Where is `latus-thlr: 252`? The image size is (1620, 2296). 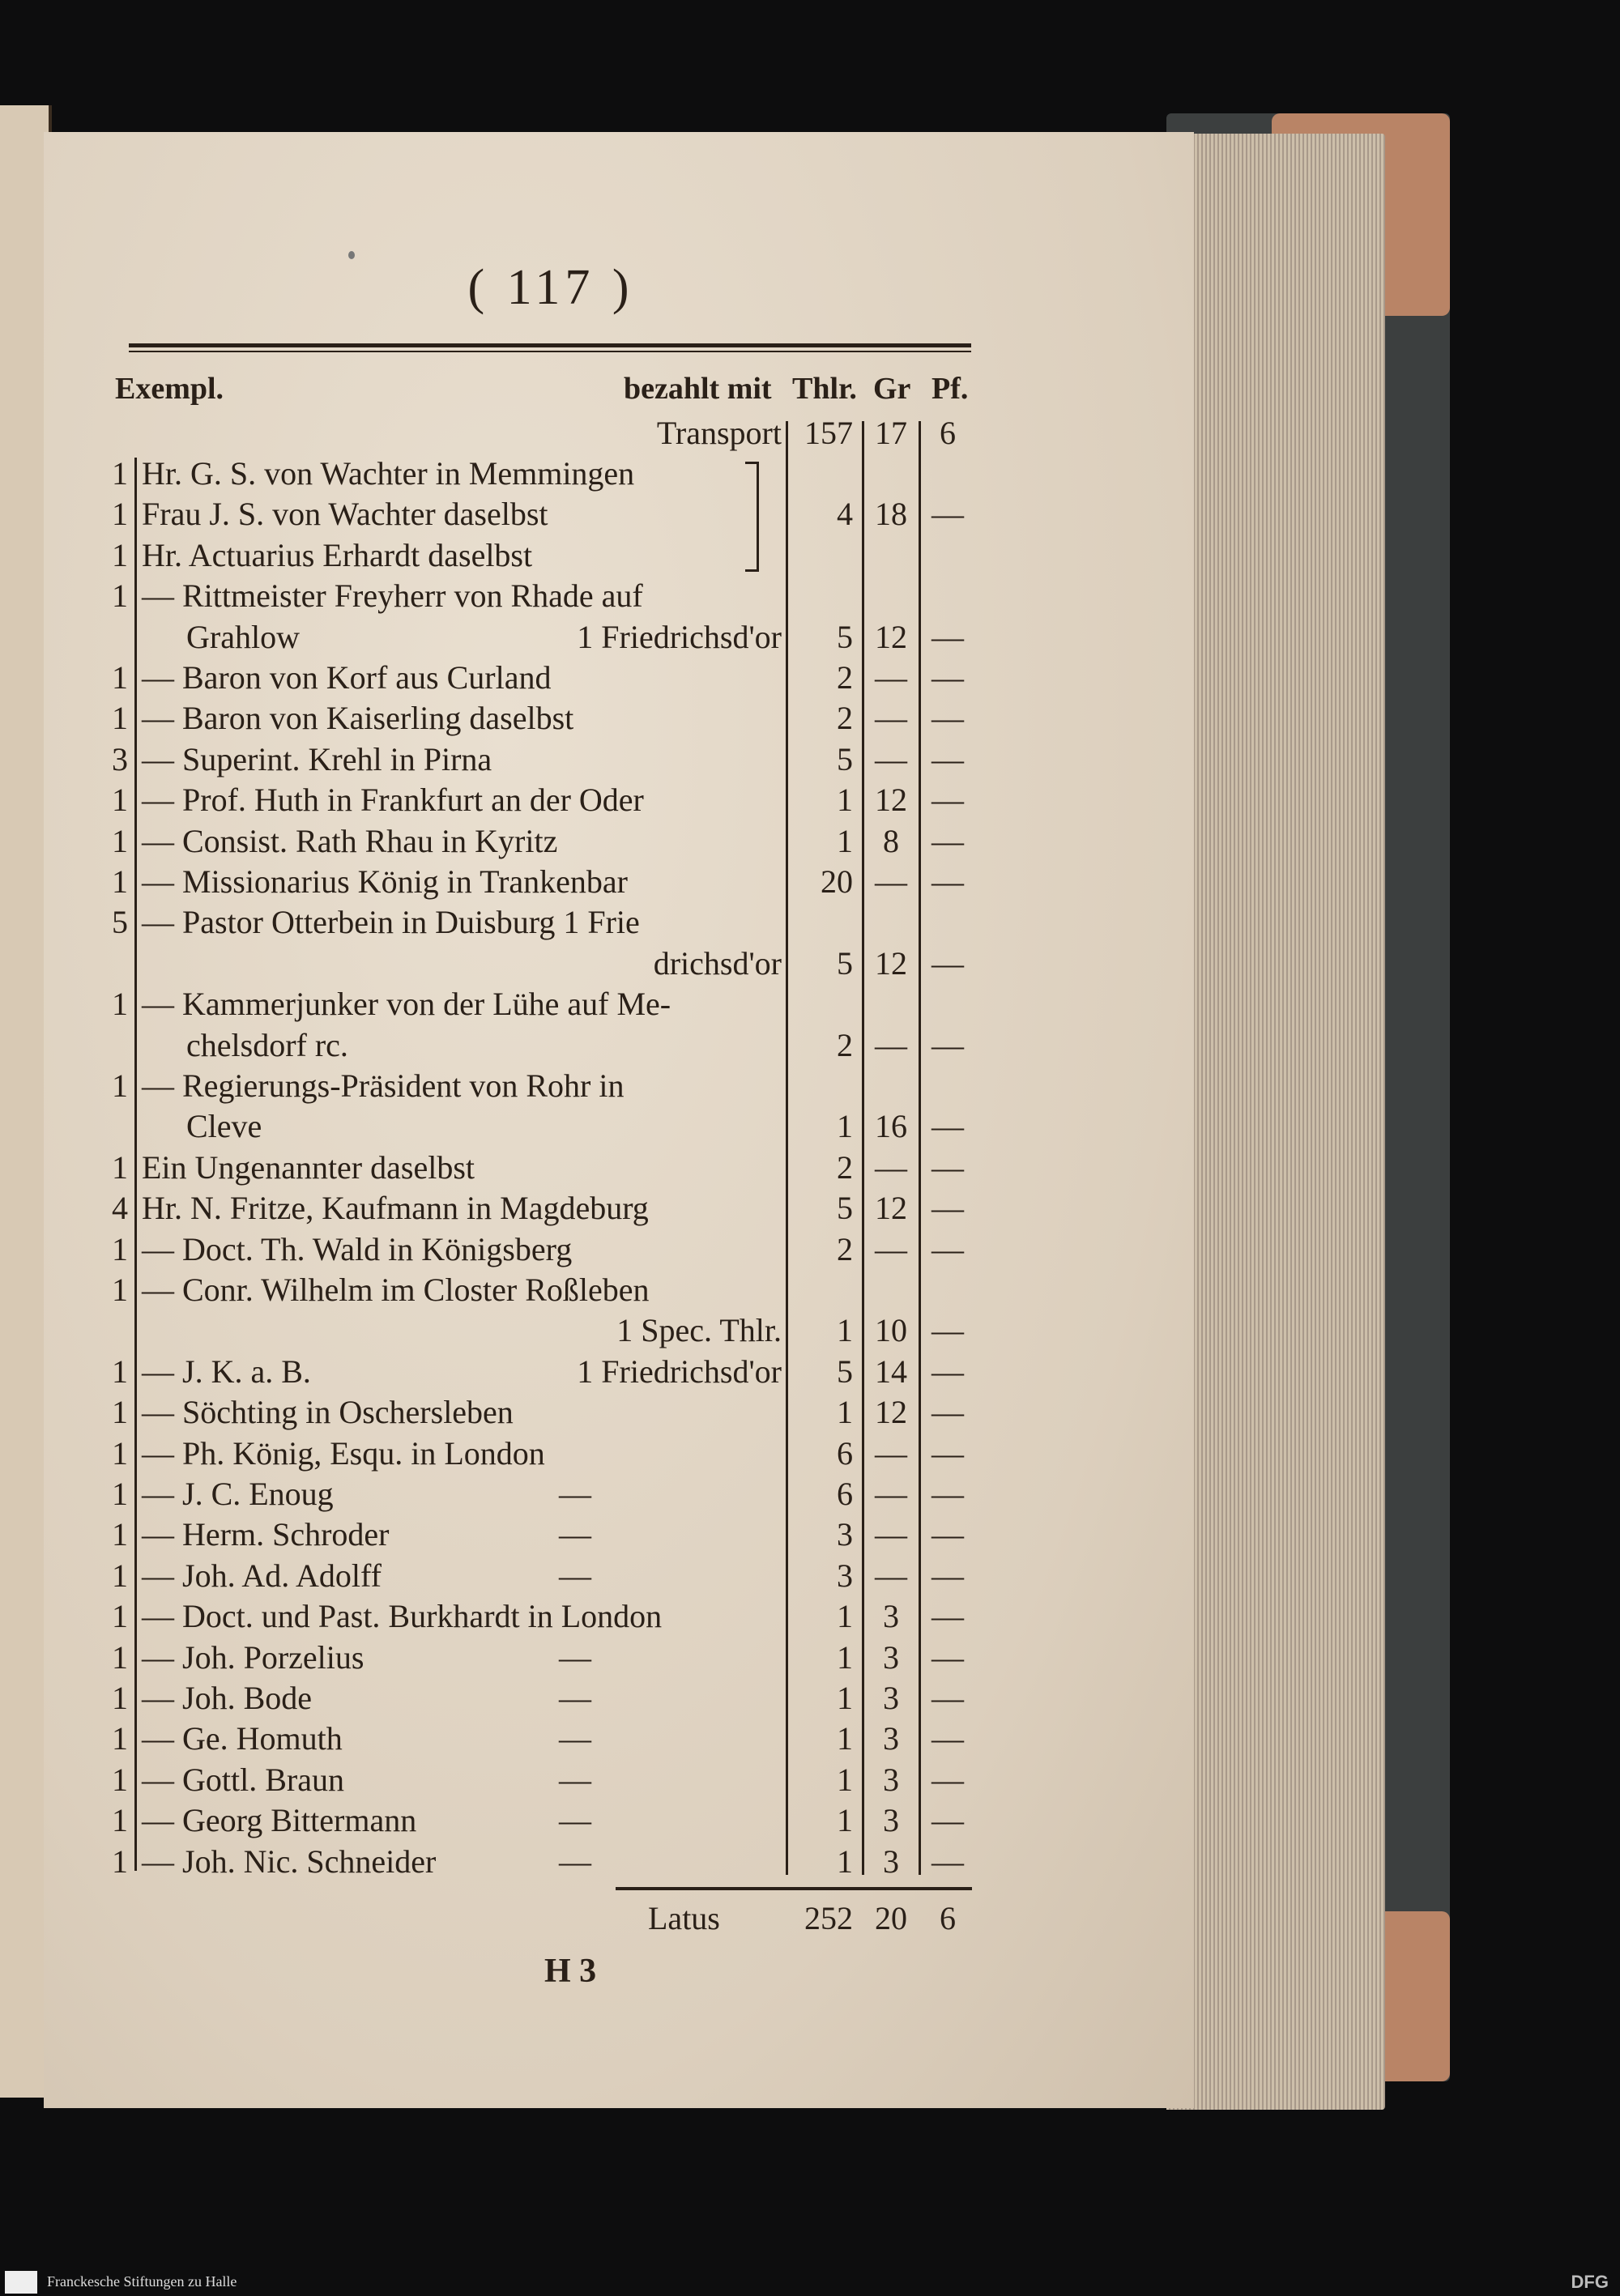 latus-thlr: 252 is located at coordinates (828, 1918).